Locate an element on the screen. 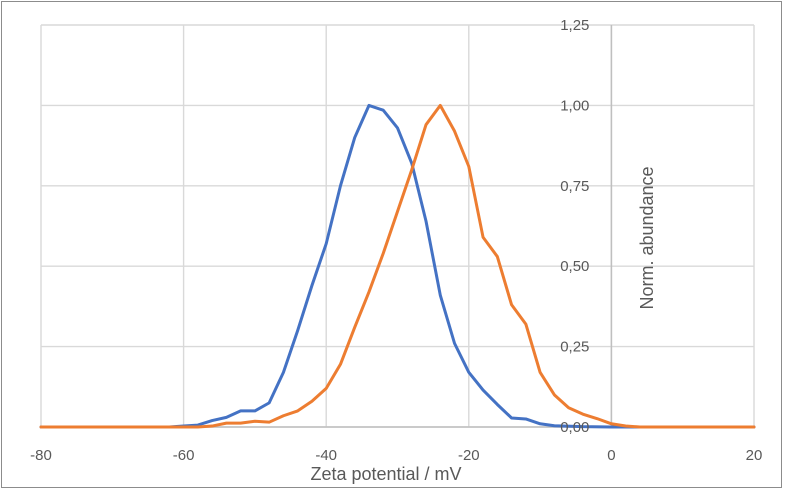 The width and height of the screenshot is (785, 491). x-tick-label: -20 is located at coordinates (469, 455).